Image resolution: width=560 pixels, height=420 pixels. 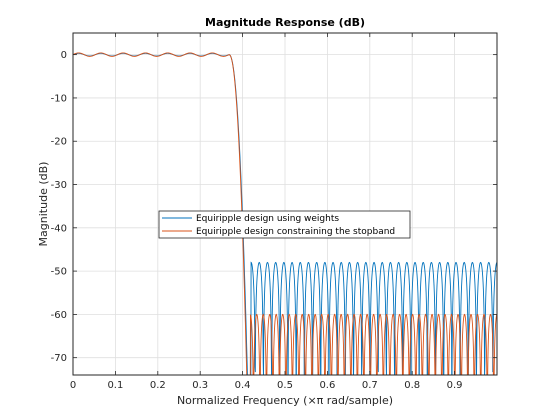 What do you see at coordinates (285, 385) in the screenshot?
I see `x-tick-label: 0.5` at bounding box center [285, 385].